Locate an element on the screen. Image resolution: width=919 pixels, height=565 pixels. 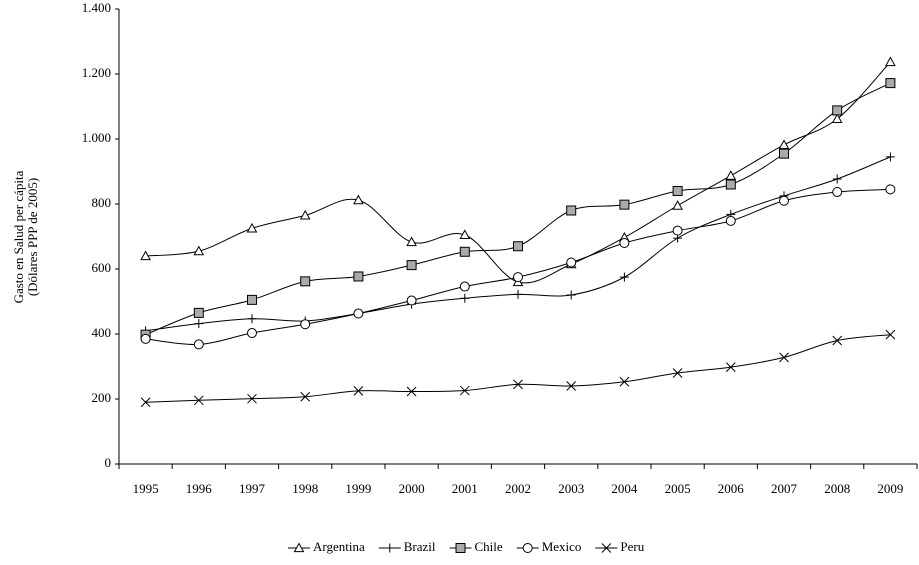
x-tick-label: 2008 is located at coordinates (837, 488).